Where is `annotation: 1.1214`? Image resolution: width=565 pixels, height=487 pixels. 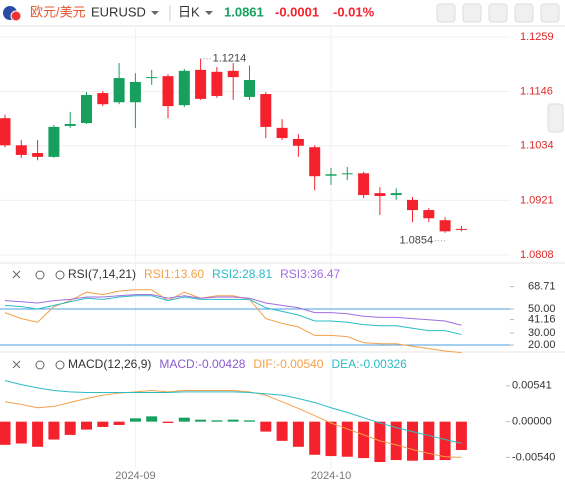 annotation: 1.1214 is located at coordinates (230, 59).